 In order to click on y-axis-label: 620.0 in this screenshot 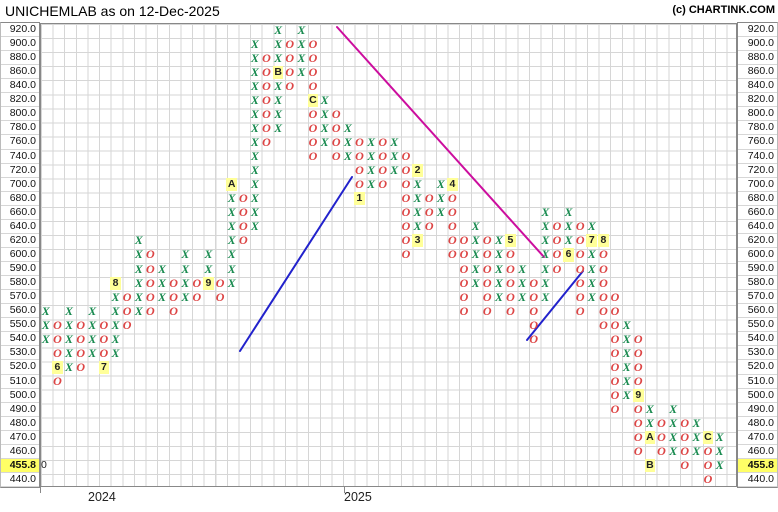, I will do `click(20, 241)`.